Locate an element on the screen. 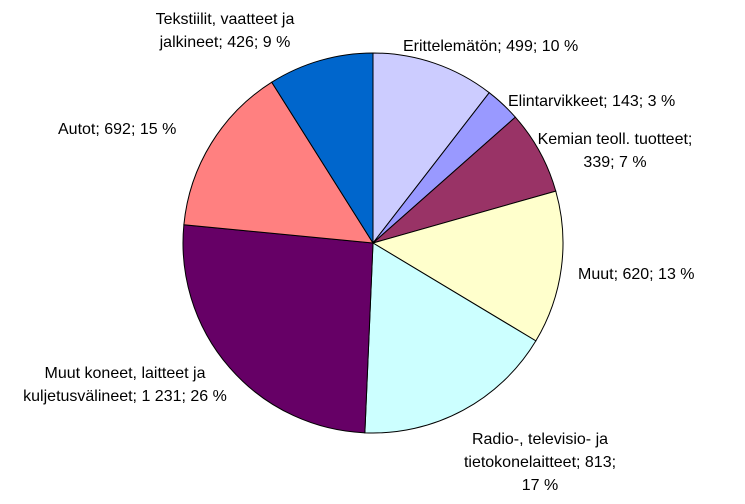 The width and height of the screenshot is (745, 504). slice-label: Erittelemätön; 499; 10 % is located at coordinates (491, 46).